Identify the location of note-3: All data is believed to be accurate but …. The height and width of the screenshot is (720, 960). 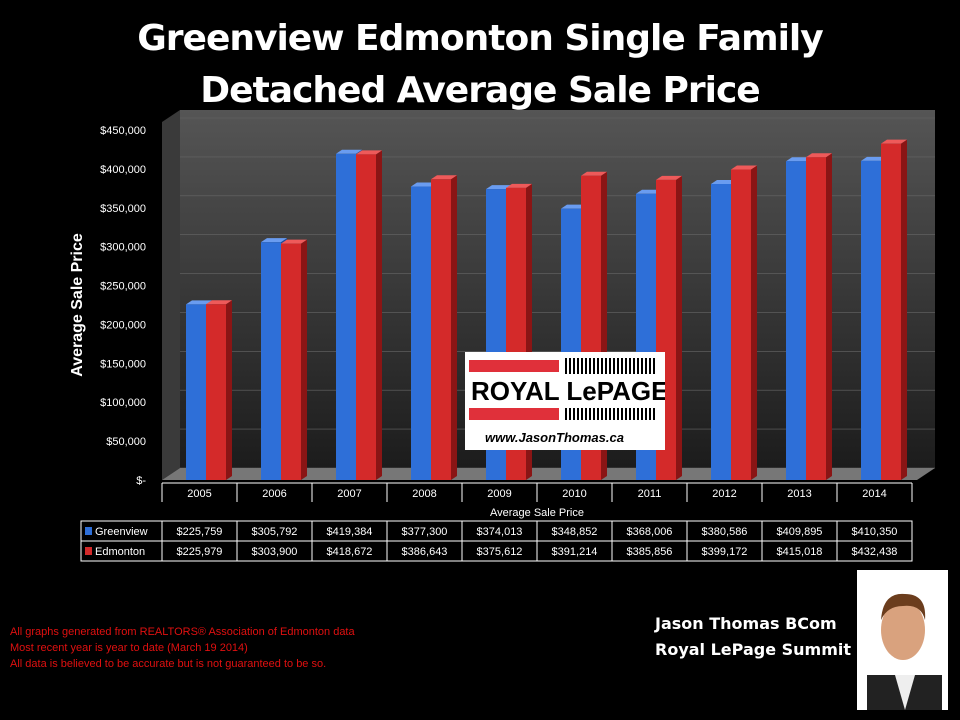
(168, 664).